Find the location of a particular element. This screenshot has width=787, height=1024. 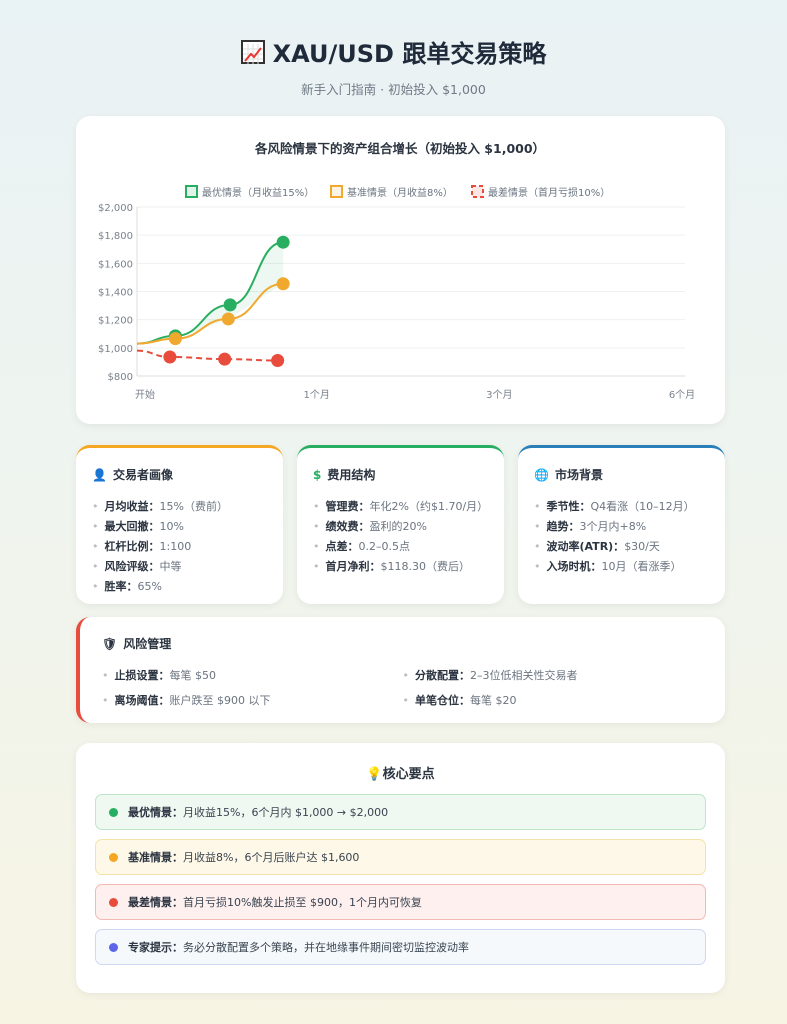

item-label: 首月净利： is located at coordinates (353, 566).